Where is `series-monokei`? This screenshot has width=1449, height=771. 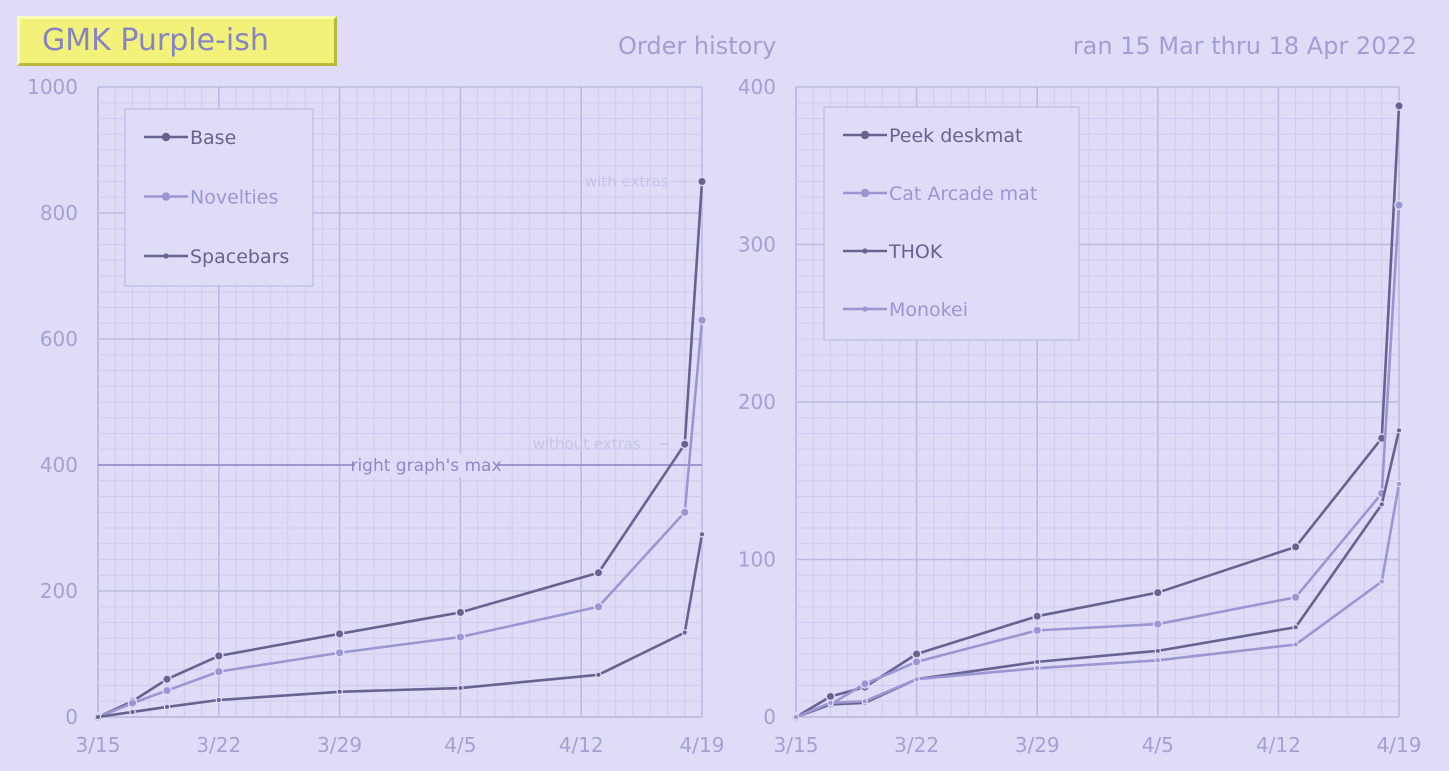 series-monokei is located at coordinates (1097, 600).